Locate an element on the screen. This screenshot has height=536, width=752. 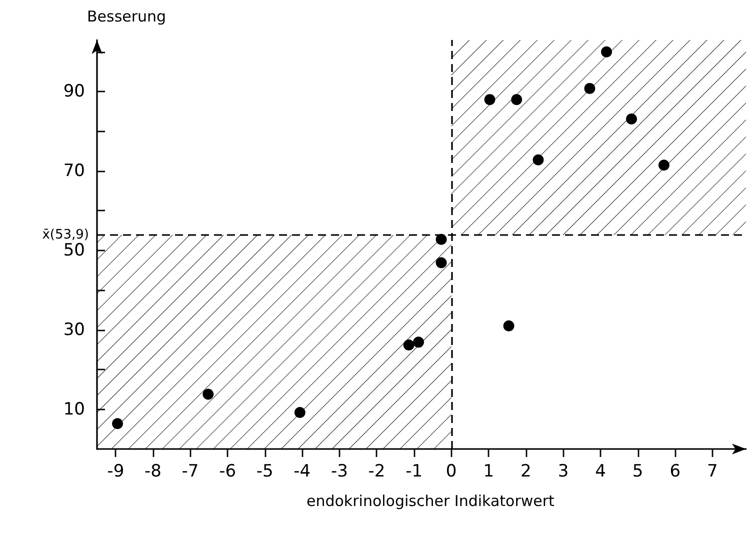
y-tick-label: 10 is located at coordinates (74, 409).